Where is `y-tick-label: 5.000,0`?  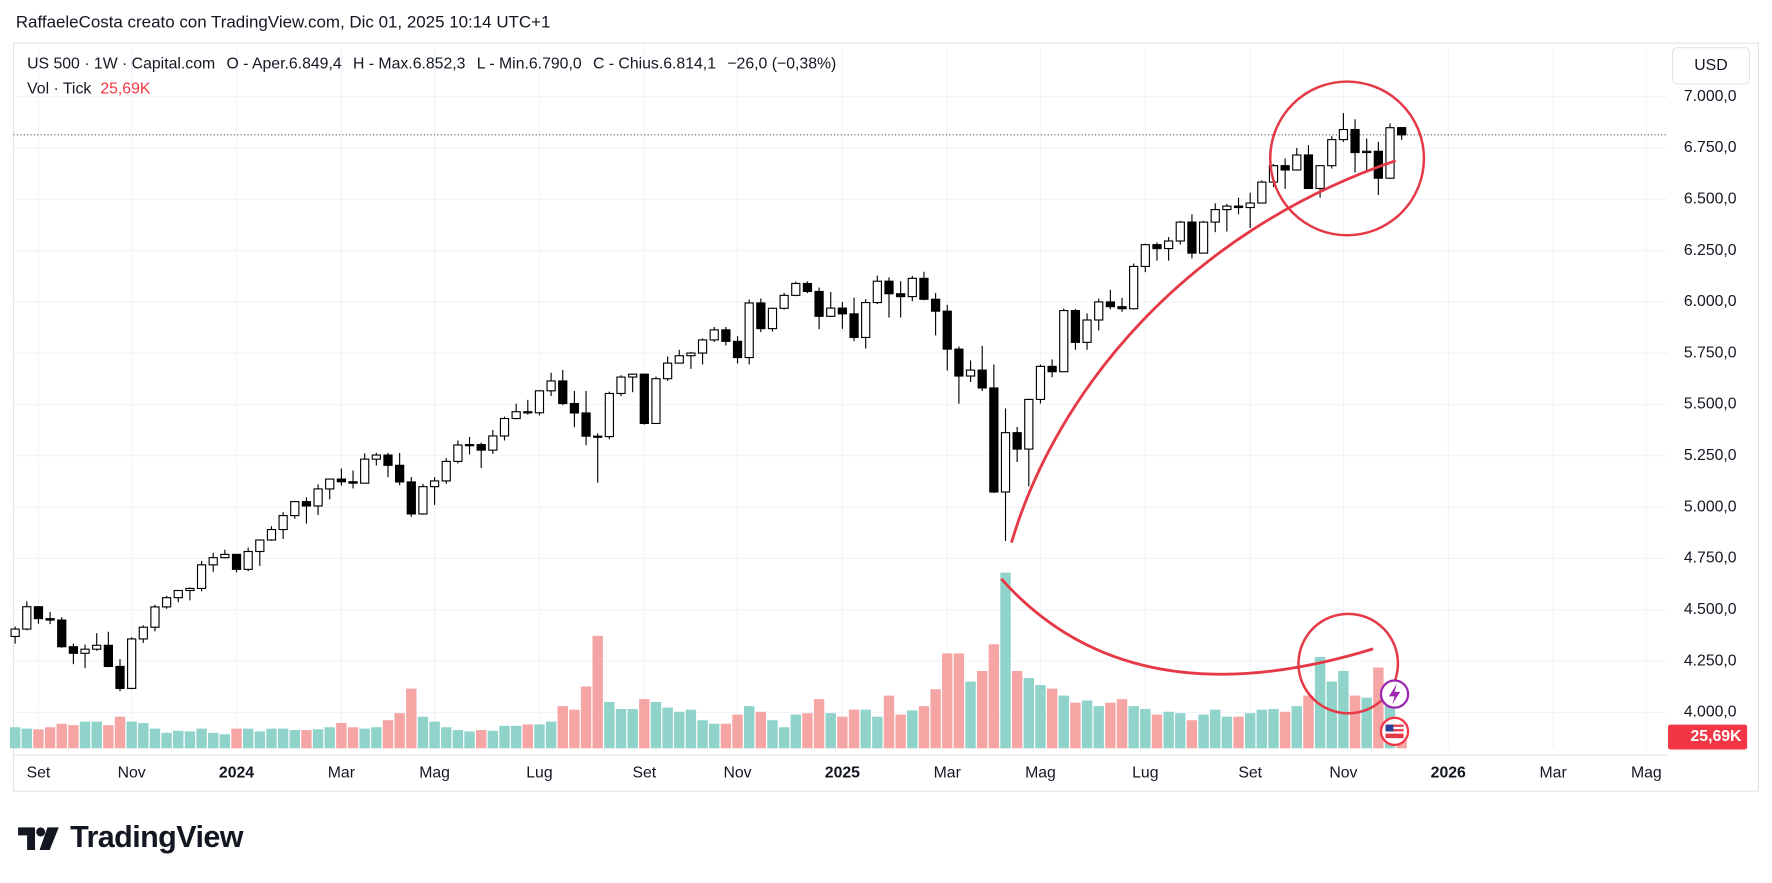 y-tick-label: 5.000,0 is located at coordinates (1710, 506).